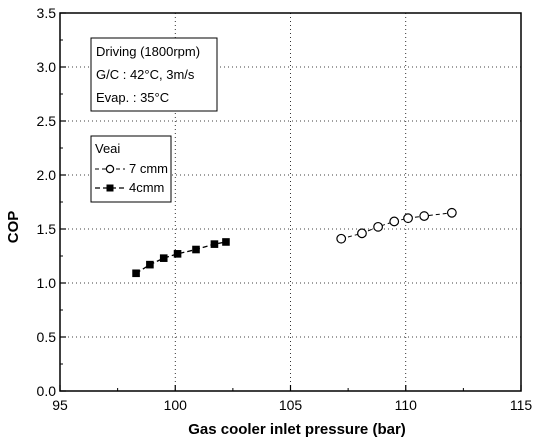  Describe the element at coordinates (291, 405) in the screenshot. I see `x-tick-label: 105` at that location.